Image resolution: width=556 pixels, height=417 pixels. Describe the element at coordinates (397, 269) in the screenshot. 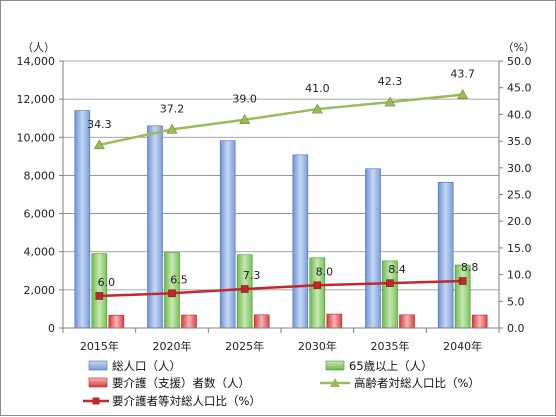

I see `data-label-care-ratio: 8.4` at that location.